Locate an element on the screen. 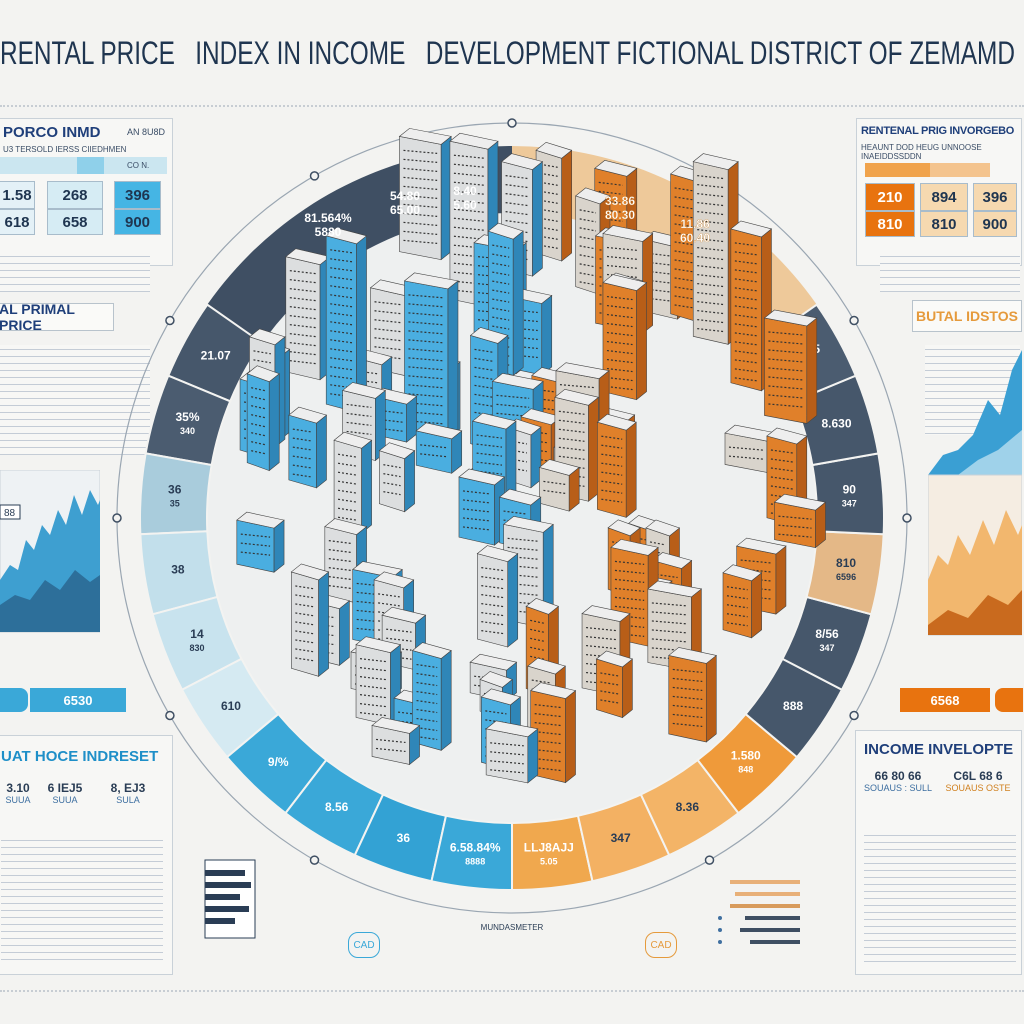 Image resolution: width=1024 pixels, height=1024 pixels. panel-header-bar: CO N. is located at coordinates (83, 165).